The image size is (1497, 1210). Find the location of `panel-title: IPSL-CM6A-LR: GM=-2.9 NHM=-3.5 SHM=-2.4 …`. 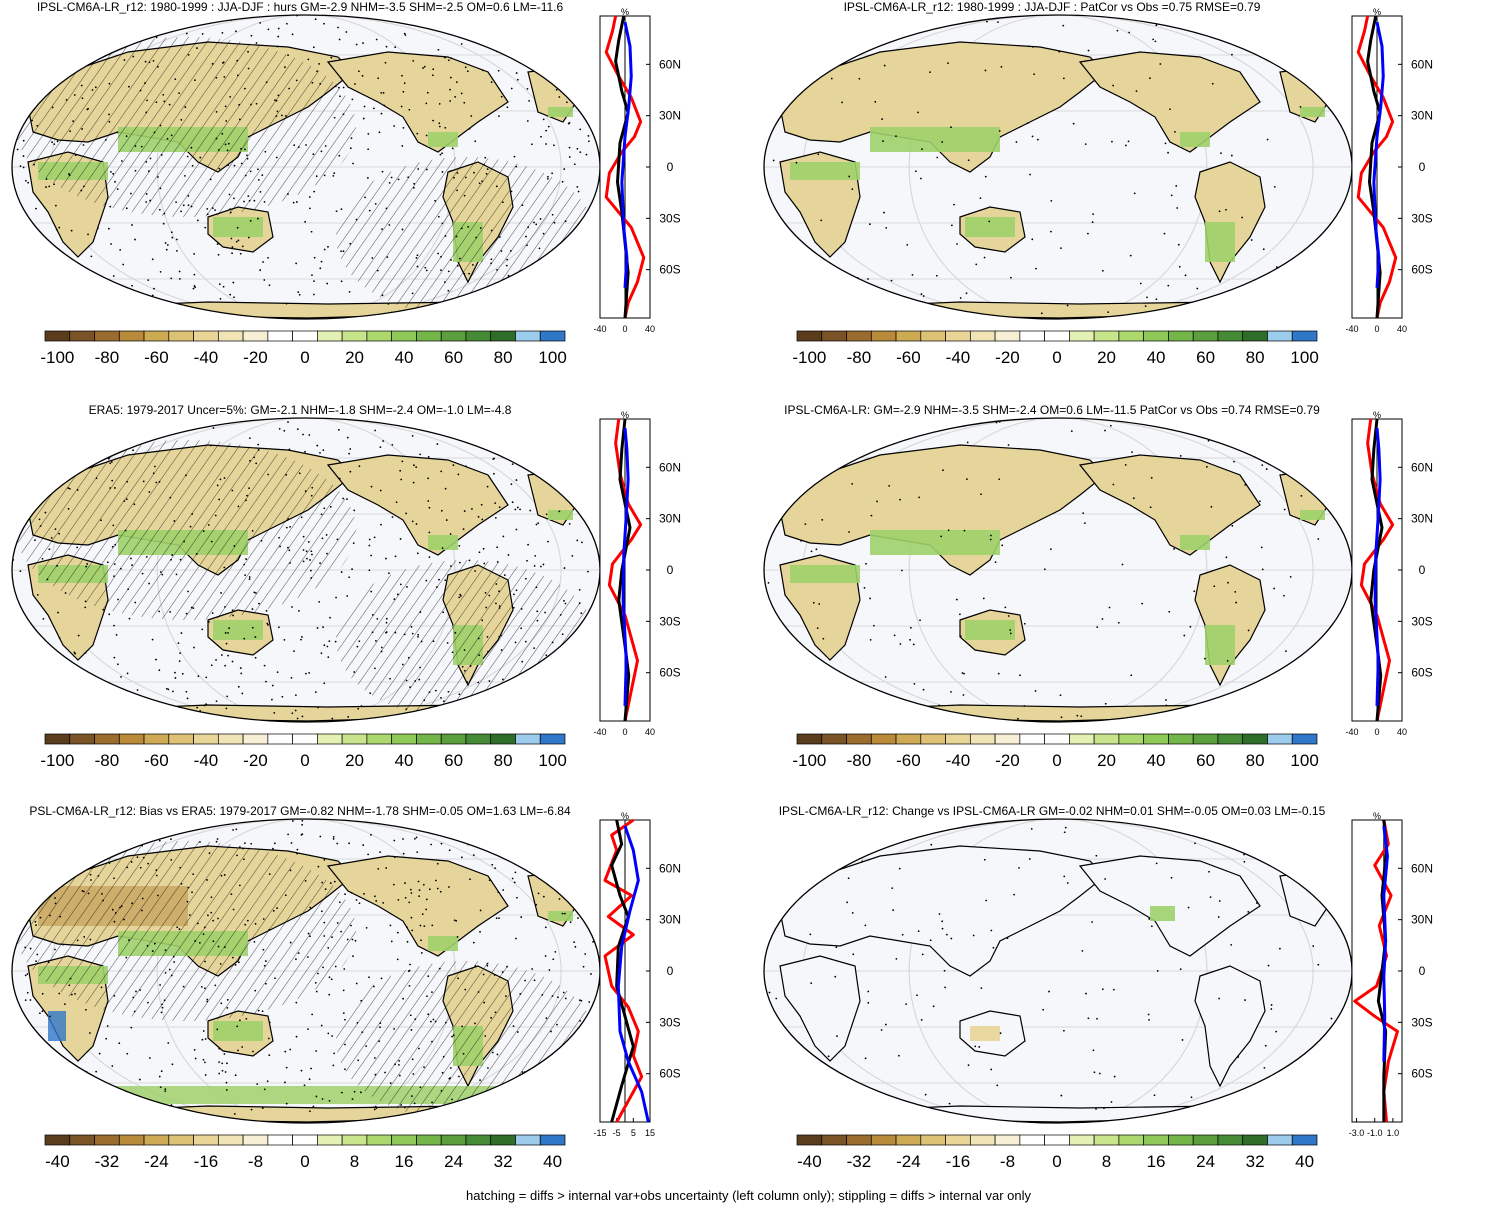

panel-title: IPSL-CM6A-LR: GM=-2.9 NHM=-3.5 SHM=-2.4 … is located at coordinates (1052, 410).